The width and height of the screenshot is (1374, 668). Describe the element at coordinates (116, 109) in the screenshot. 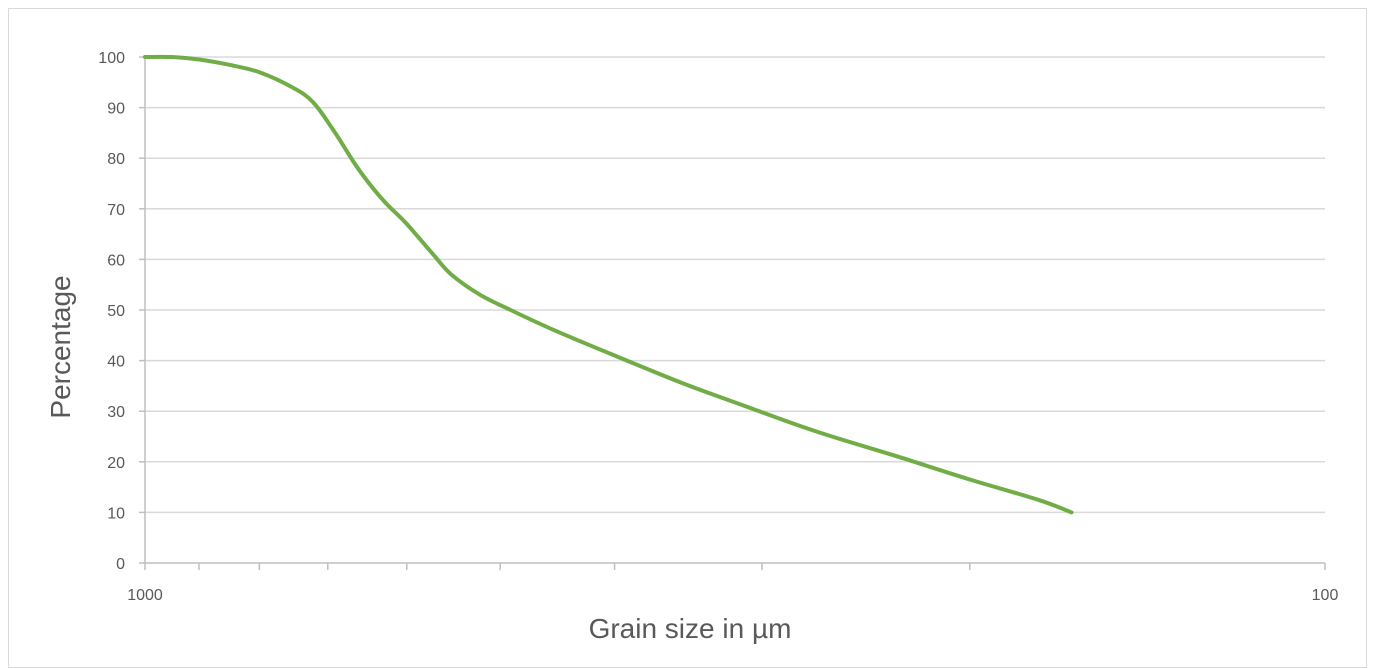

I see `y-tick-label: 90` at that location.